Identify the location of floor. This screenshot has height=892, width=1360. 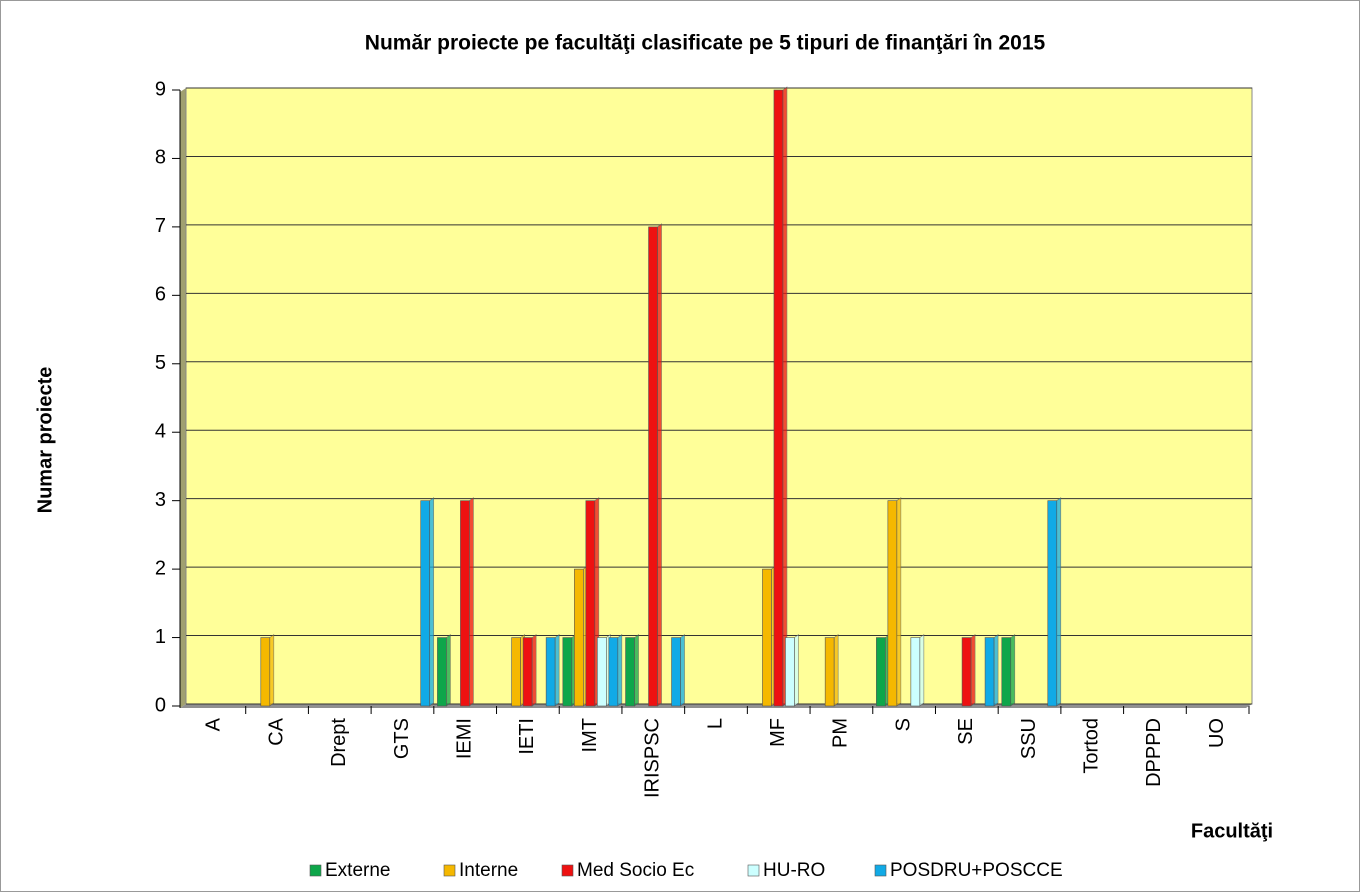
(716, 706).